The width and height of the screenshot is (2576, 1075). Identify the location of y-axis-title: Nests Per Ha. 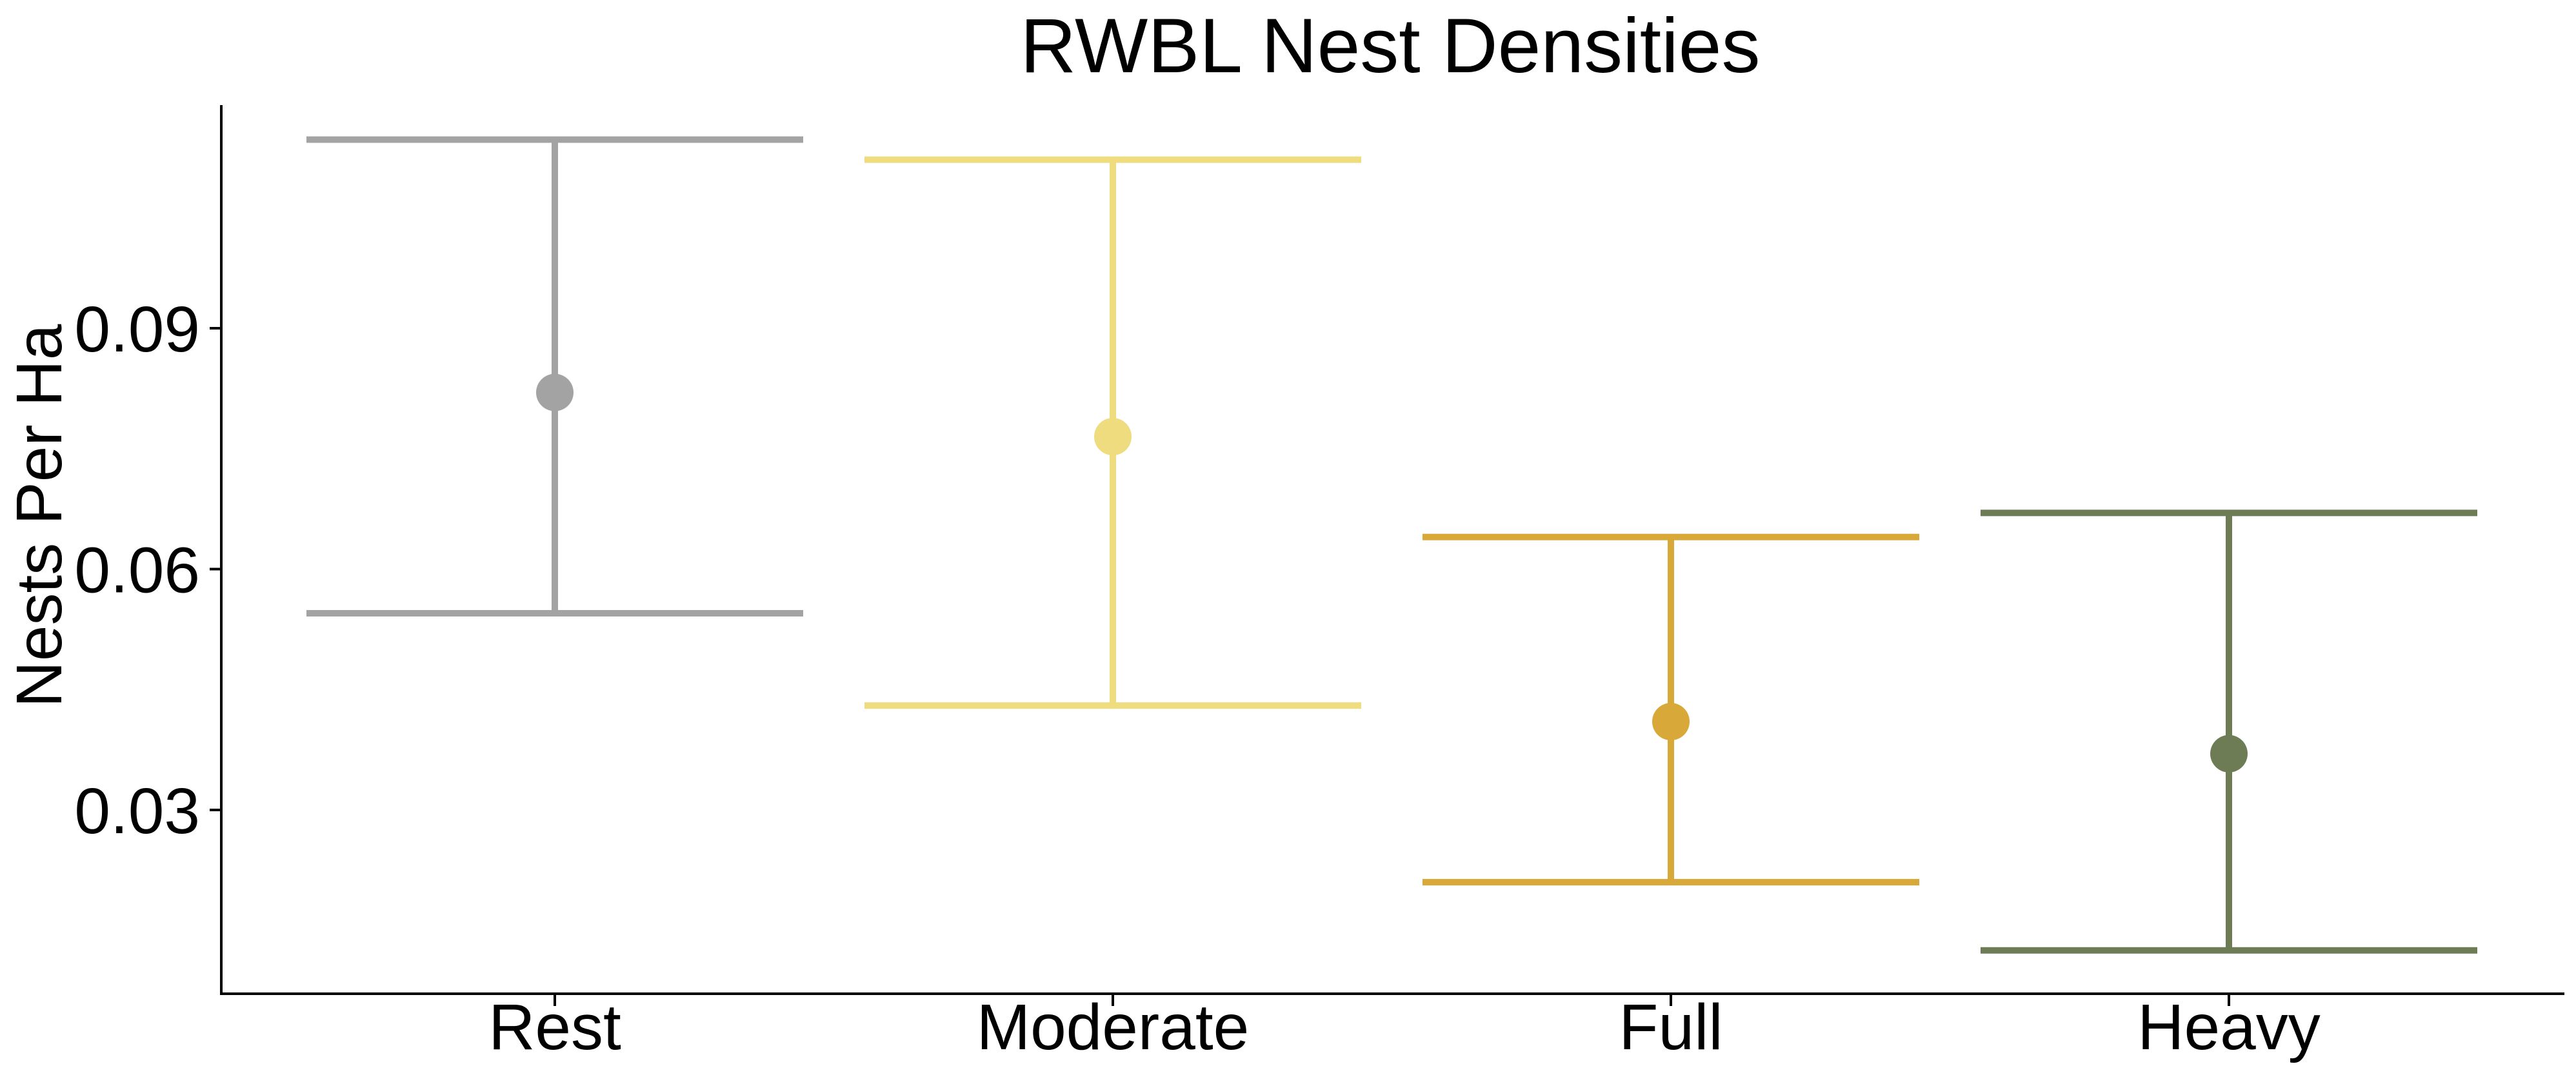
(39, 515).